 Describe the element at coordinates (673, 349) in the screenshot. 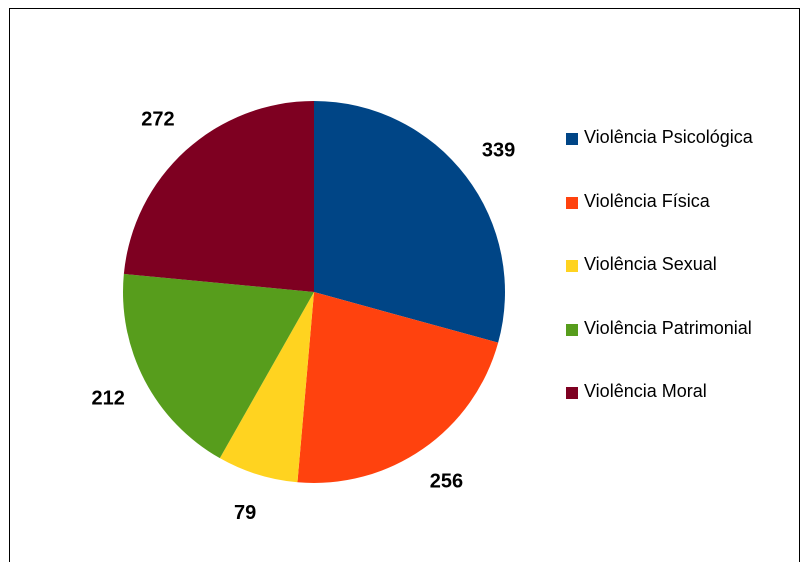

I see `legend-item: Violência Patrimonial` at that location.